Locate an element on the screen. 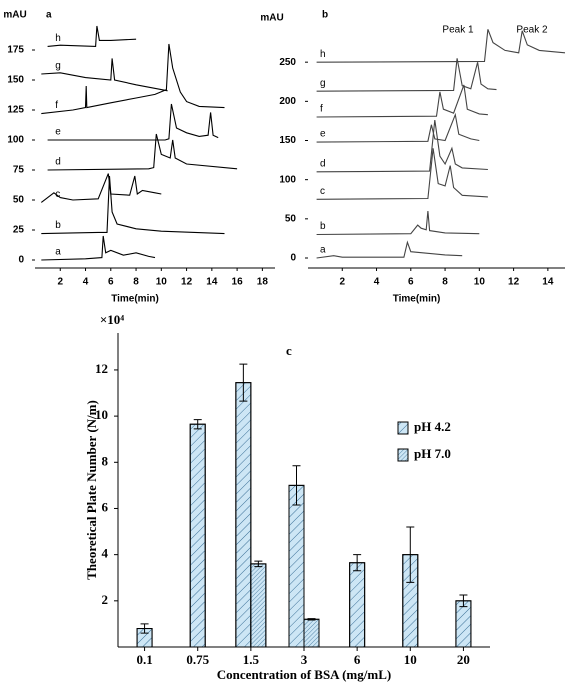 This screenshot has width=568, height=685. y-tick-label: 125 is located at coordinates (15, 110).